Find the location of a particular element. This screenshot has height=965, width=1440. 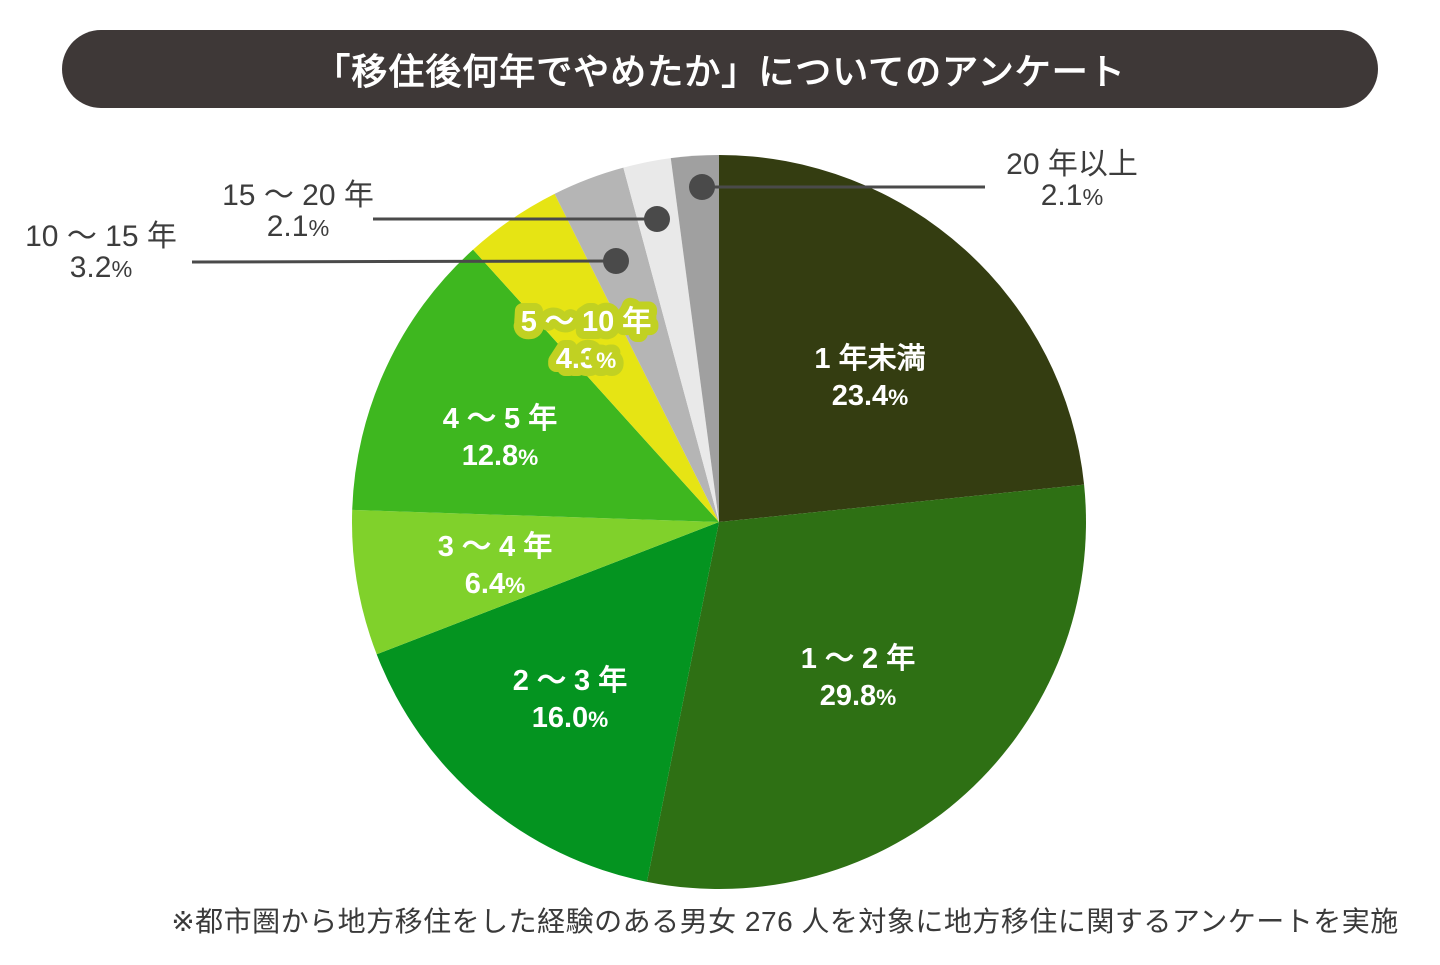

slice-label-2: 2 ～ 3 年 is located at coordinates (570, 680).